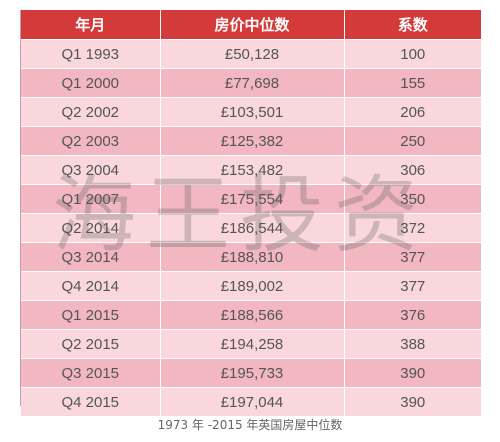  I want to click on table-row: Q4 2015 £197,044 390, so click(251, 401).